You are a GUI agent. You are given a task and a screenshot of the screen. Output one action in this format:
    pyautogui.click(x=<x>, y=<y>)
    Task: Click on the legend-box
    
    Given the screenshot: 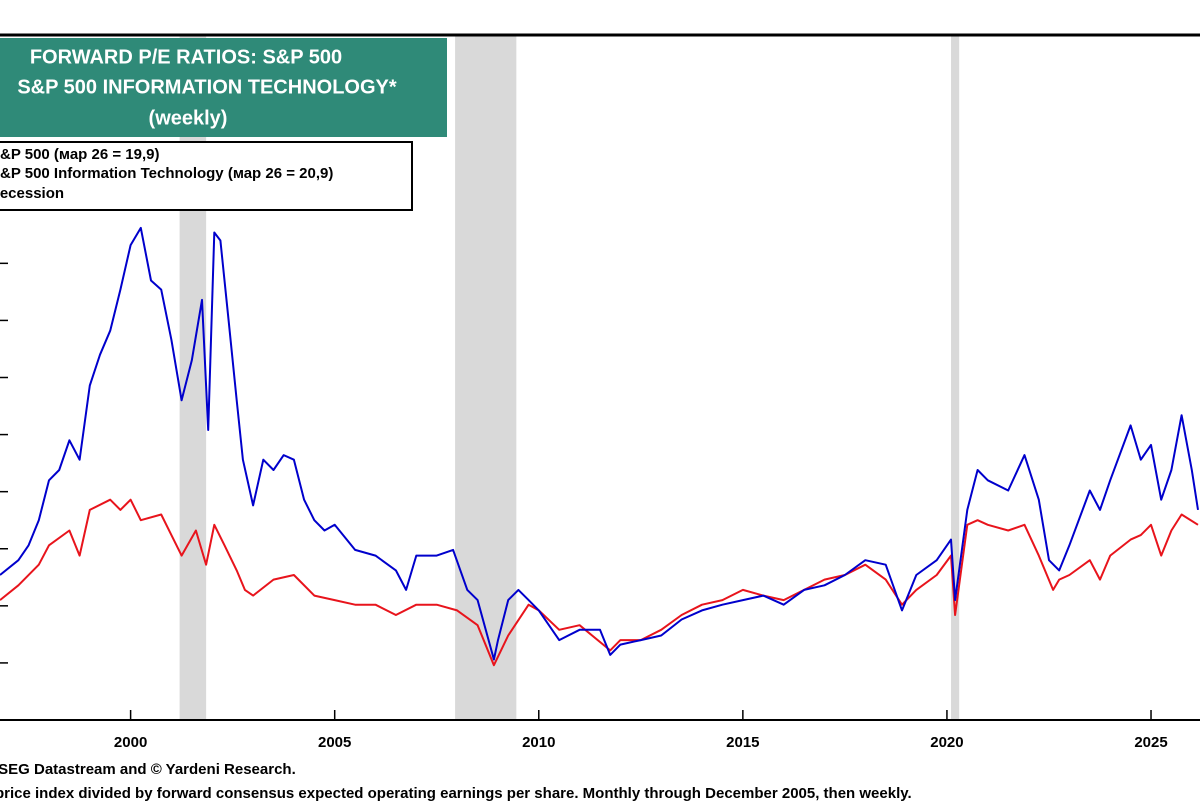 What is the action you would take?
    pyautogui.click(x=206, y=176)
    